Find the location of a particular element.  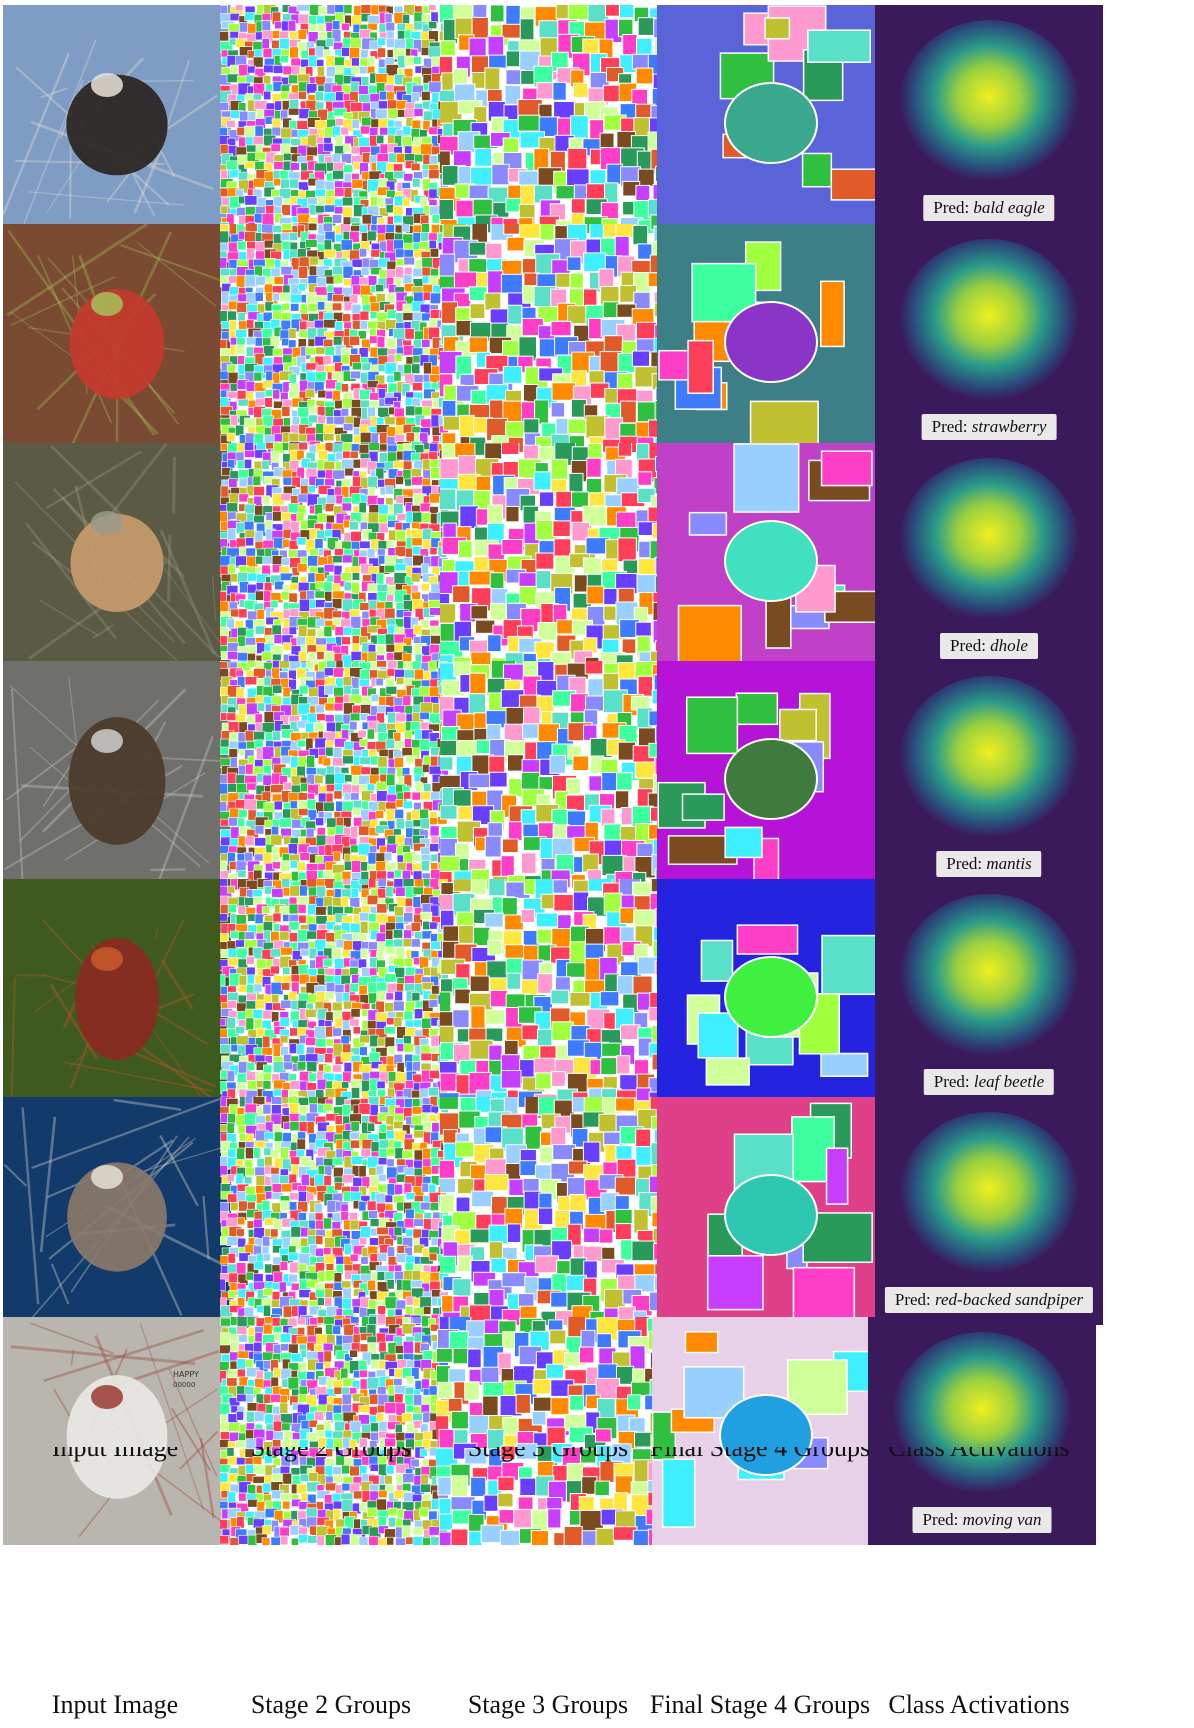

prediction-label: Pred: moving van is located at coordinates (982, 1520).